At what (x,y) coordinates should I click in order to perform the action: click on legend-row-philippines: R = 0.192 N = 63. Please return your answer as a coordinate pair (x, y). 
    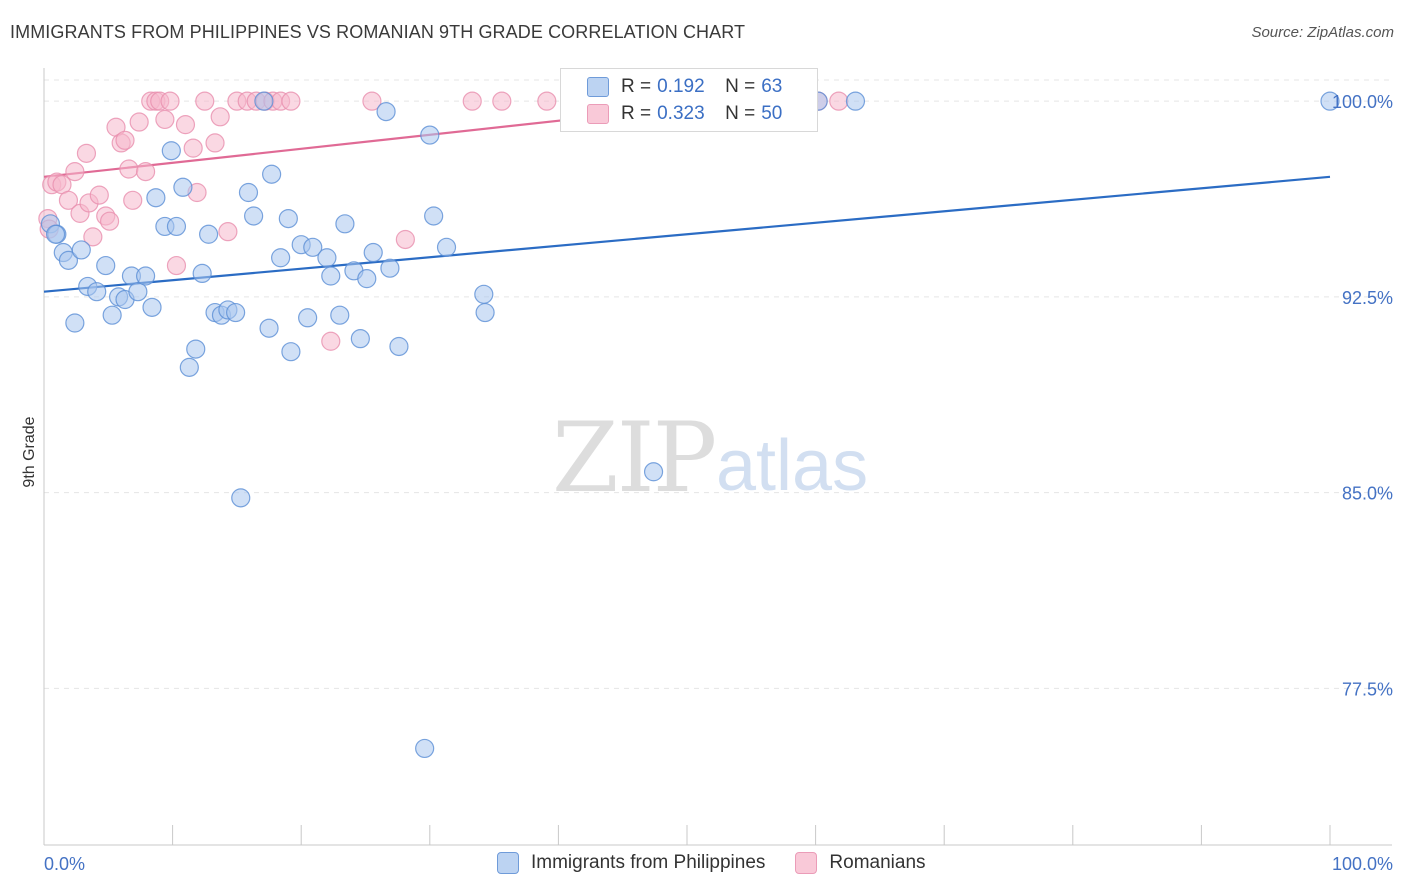
    Looking at the image, I should click on (684, 87).